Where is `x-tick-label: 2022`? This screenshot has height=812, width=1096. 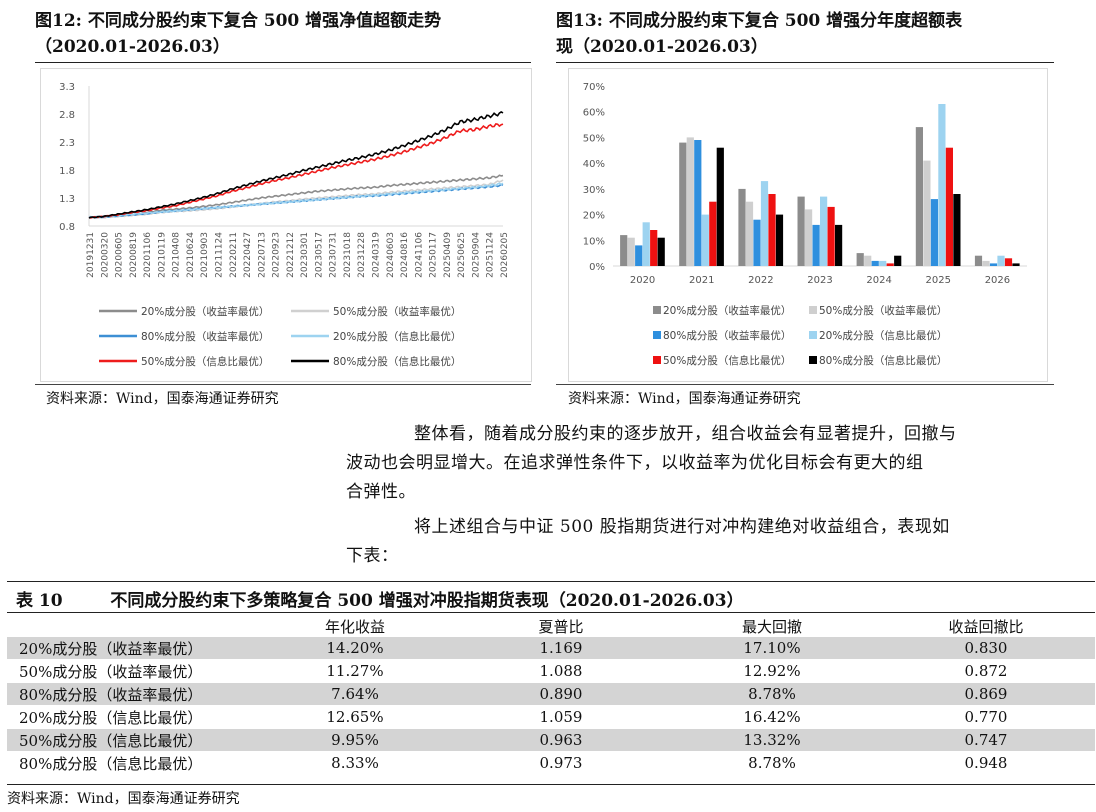 x-tick-label: 2022 is located at coordinates (760, 280).